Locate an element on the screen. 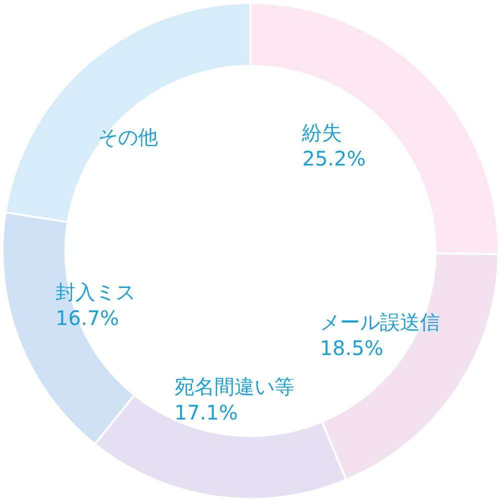 The width and height of the screenshot is (500, 501). data-label: 17.1% is located at coordinates (206, 412).